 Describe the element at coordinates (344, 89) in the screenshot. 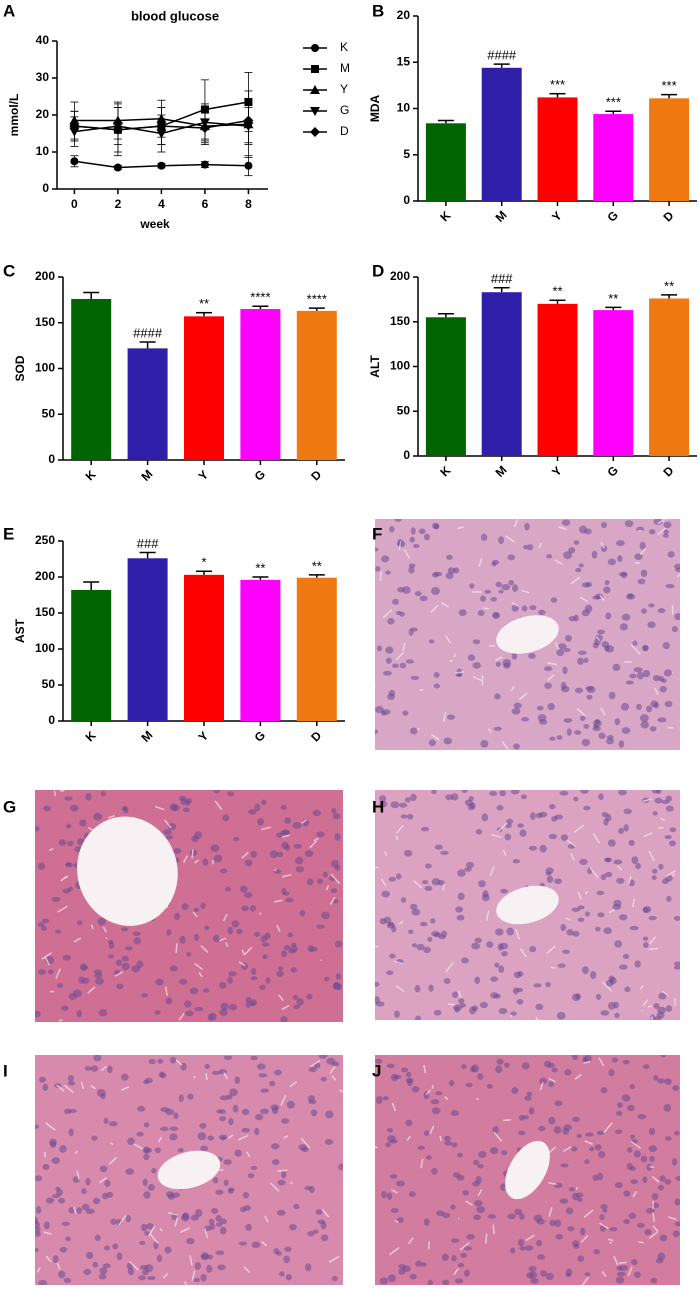

I see `legend-label: Y` at that location.